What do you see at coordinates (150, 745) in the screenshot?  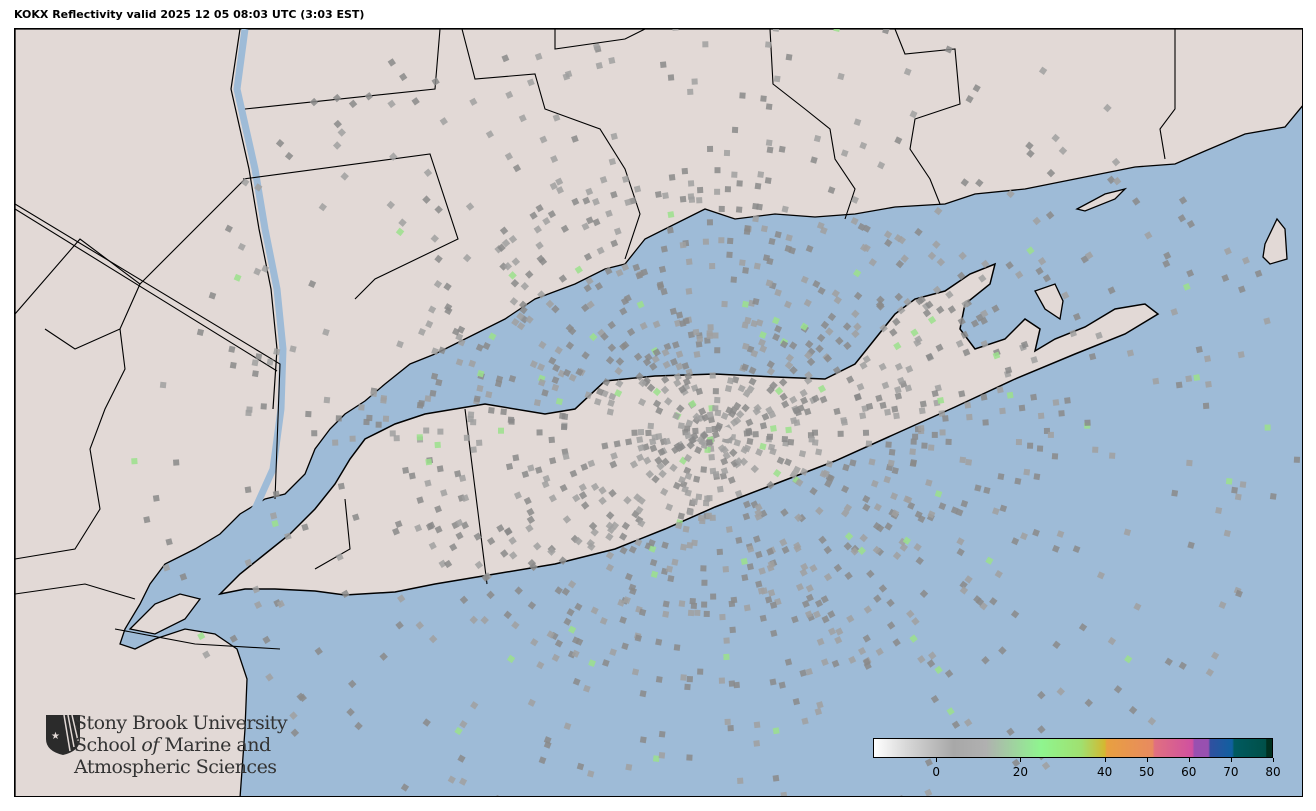 I see `logo-text-italic: of` at bounding box center [150, 745].